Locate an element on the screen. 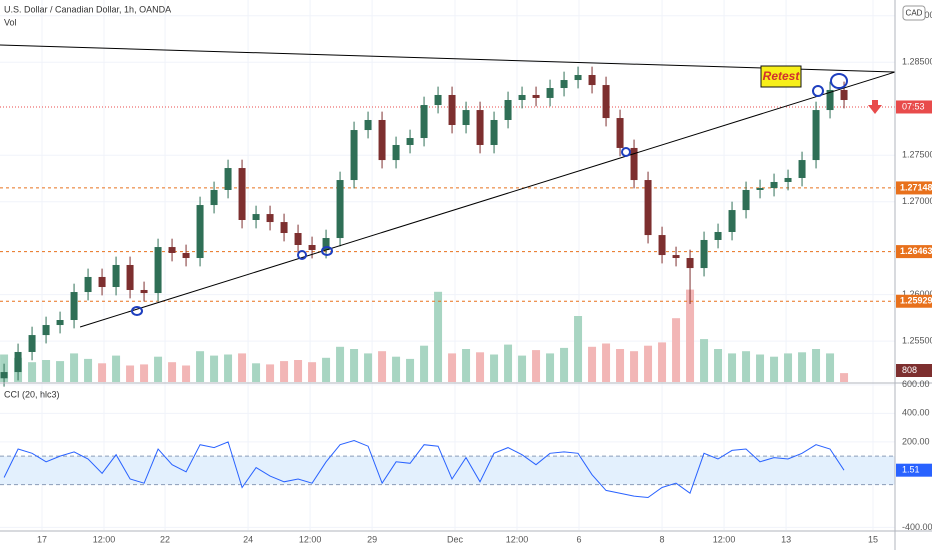 Image resolution: width=932 pixels, height=550 pixels. x-tick-label: 29 is located at coordinates (372, 539).